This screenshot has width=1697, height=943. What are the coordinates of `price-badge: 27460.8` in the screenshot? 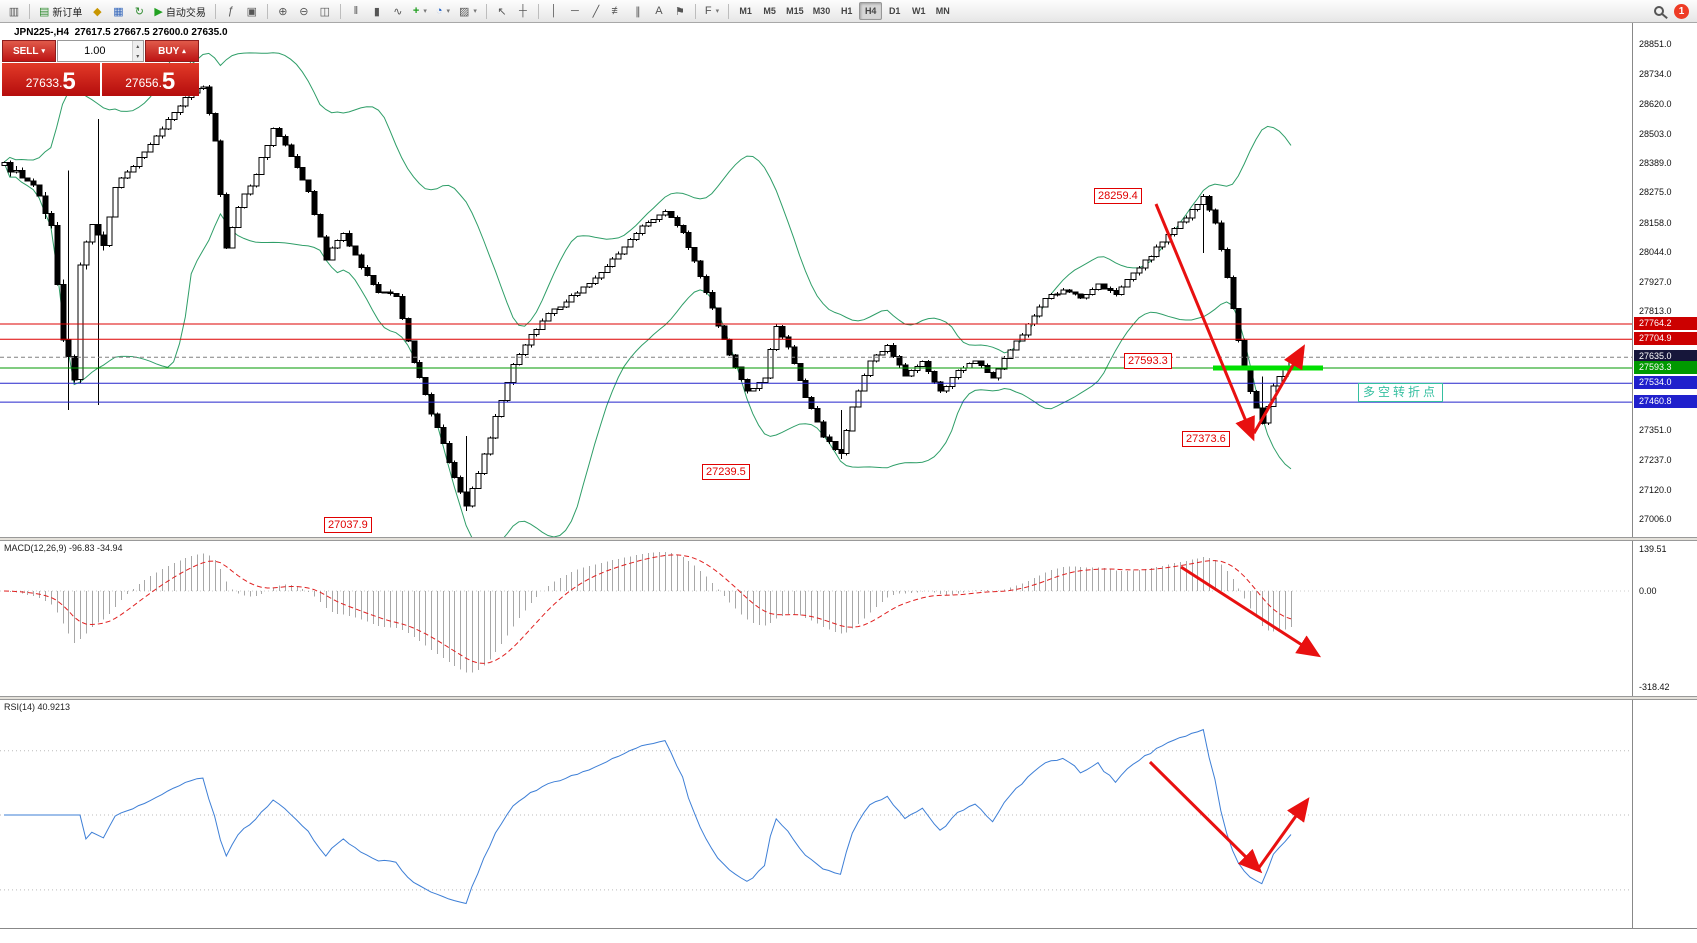 It's located at (1665, 402).